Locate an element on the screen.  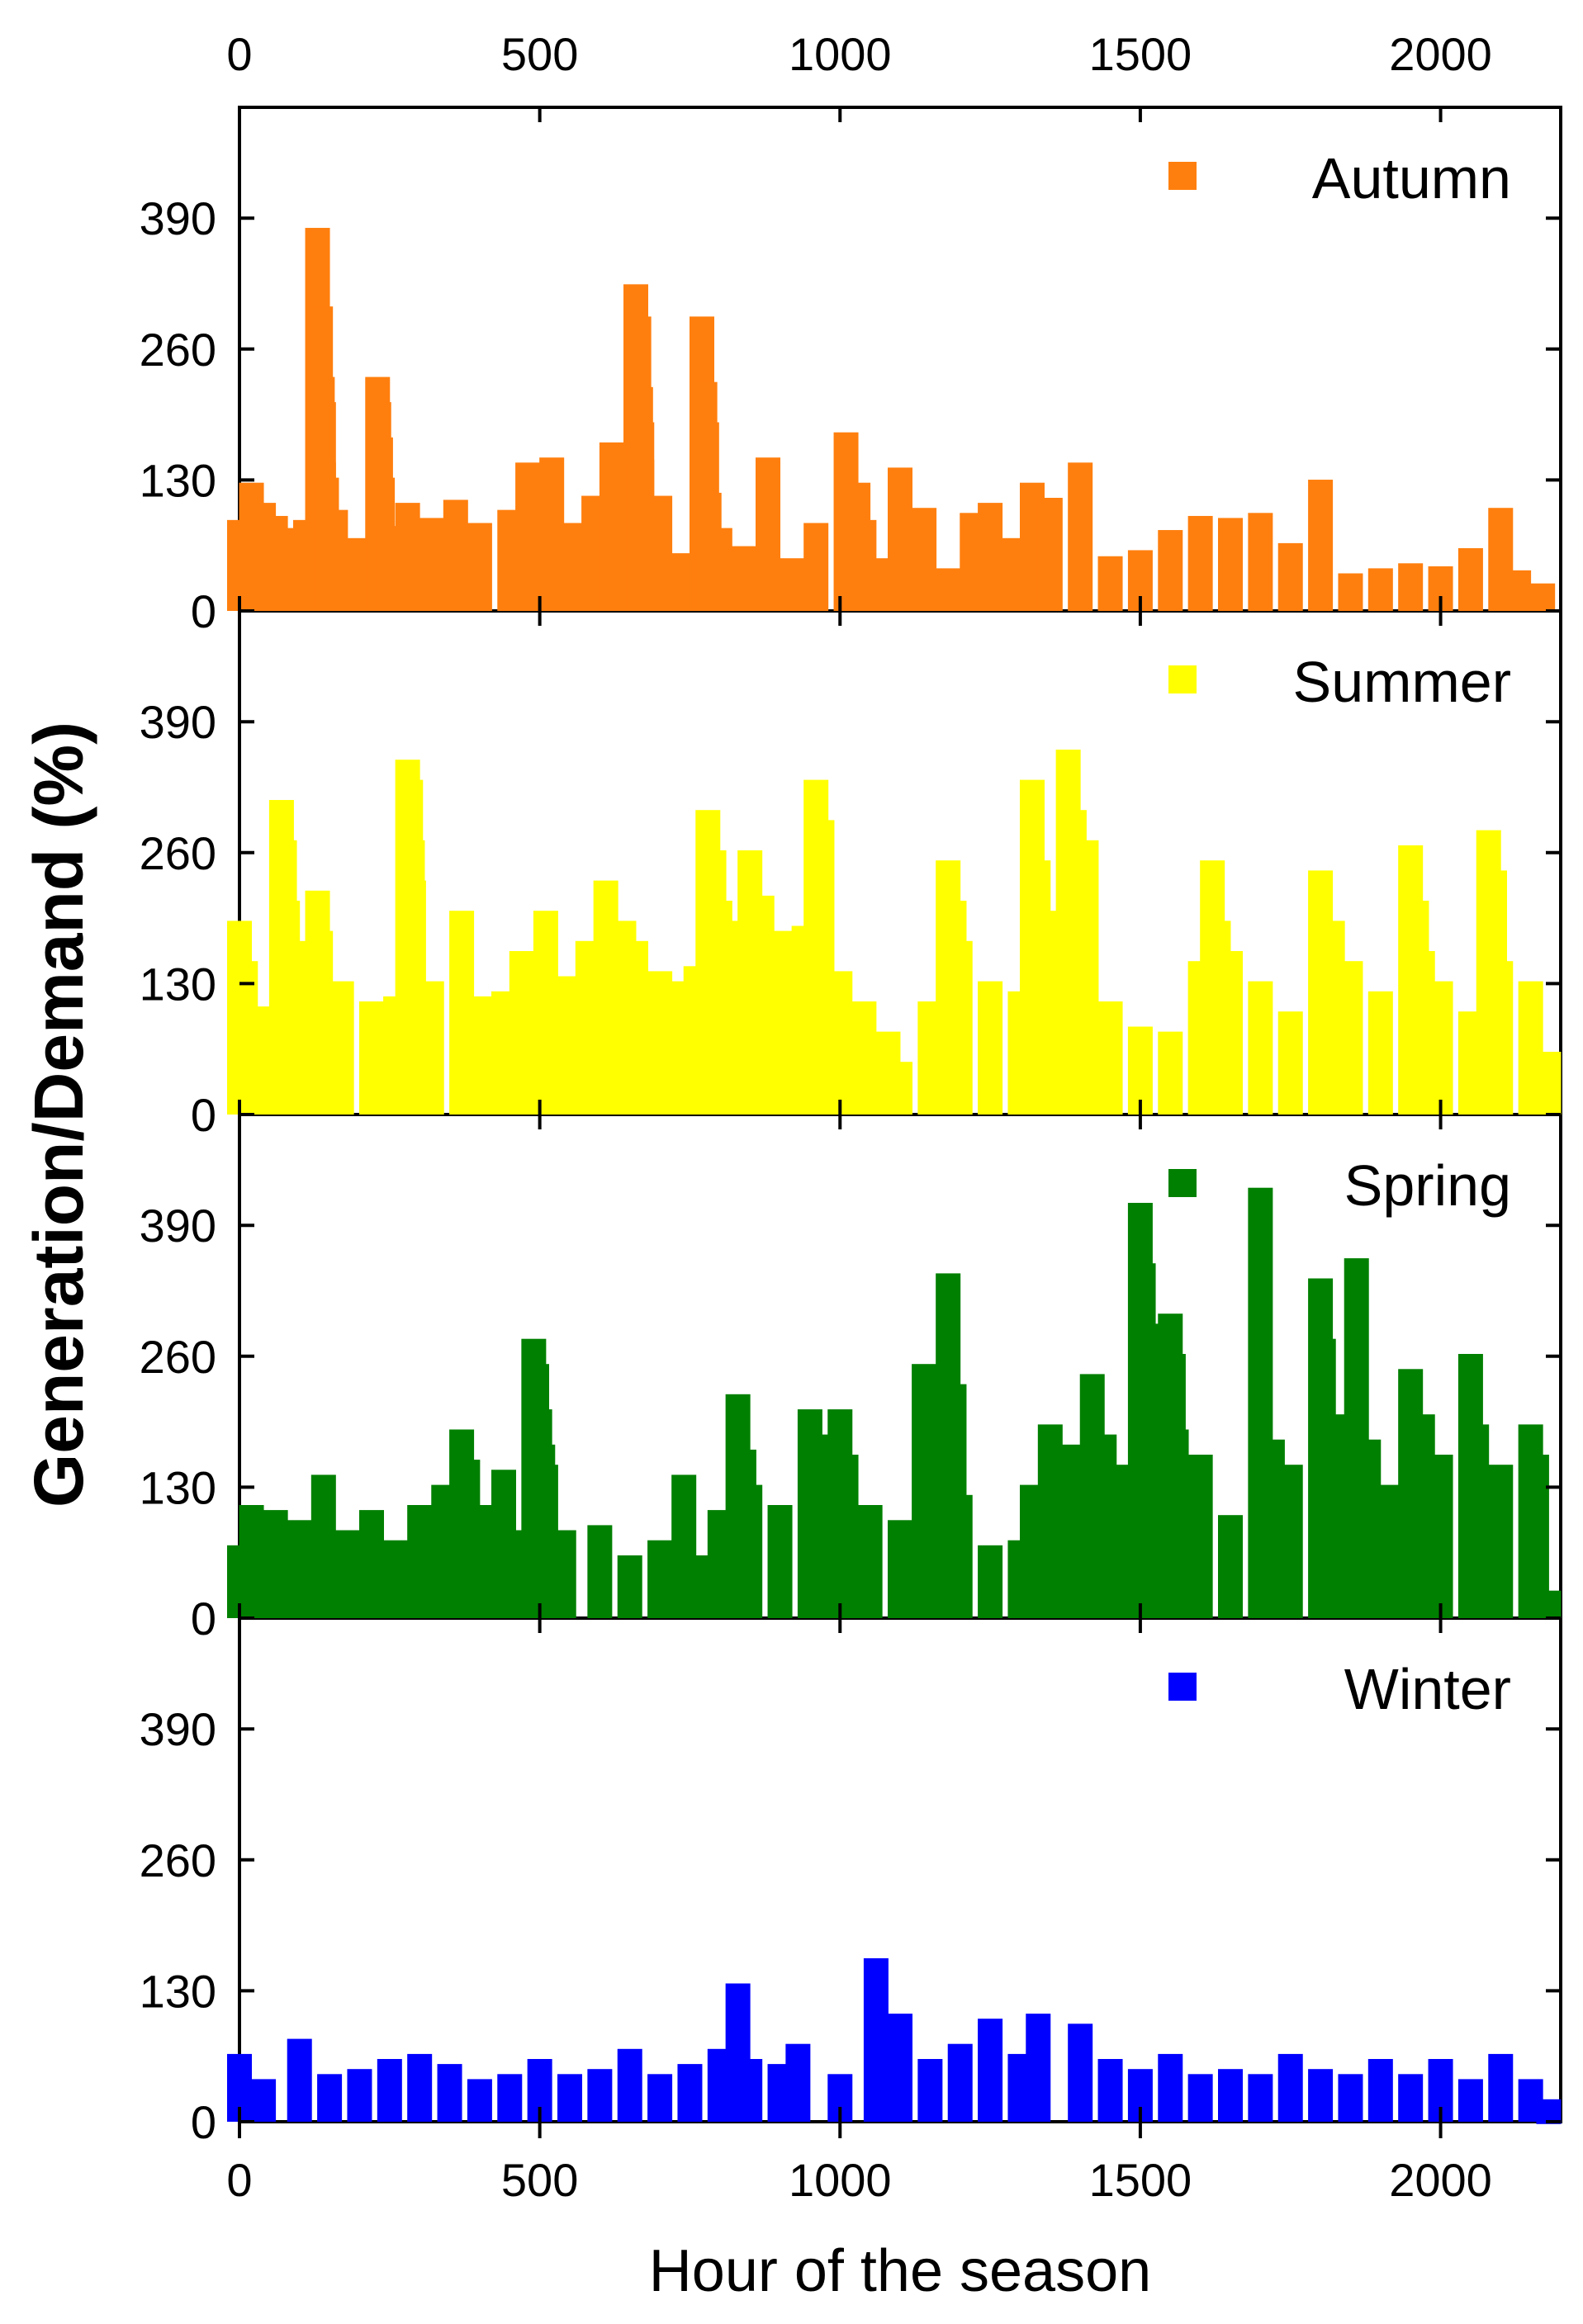
x-tick-label-top: 1500 is located at coordinates (1141, 54).